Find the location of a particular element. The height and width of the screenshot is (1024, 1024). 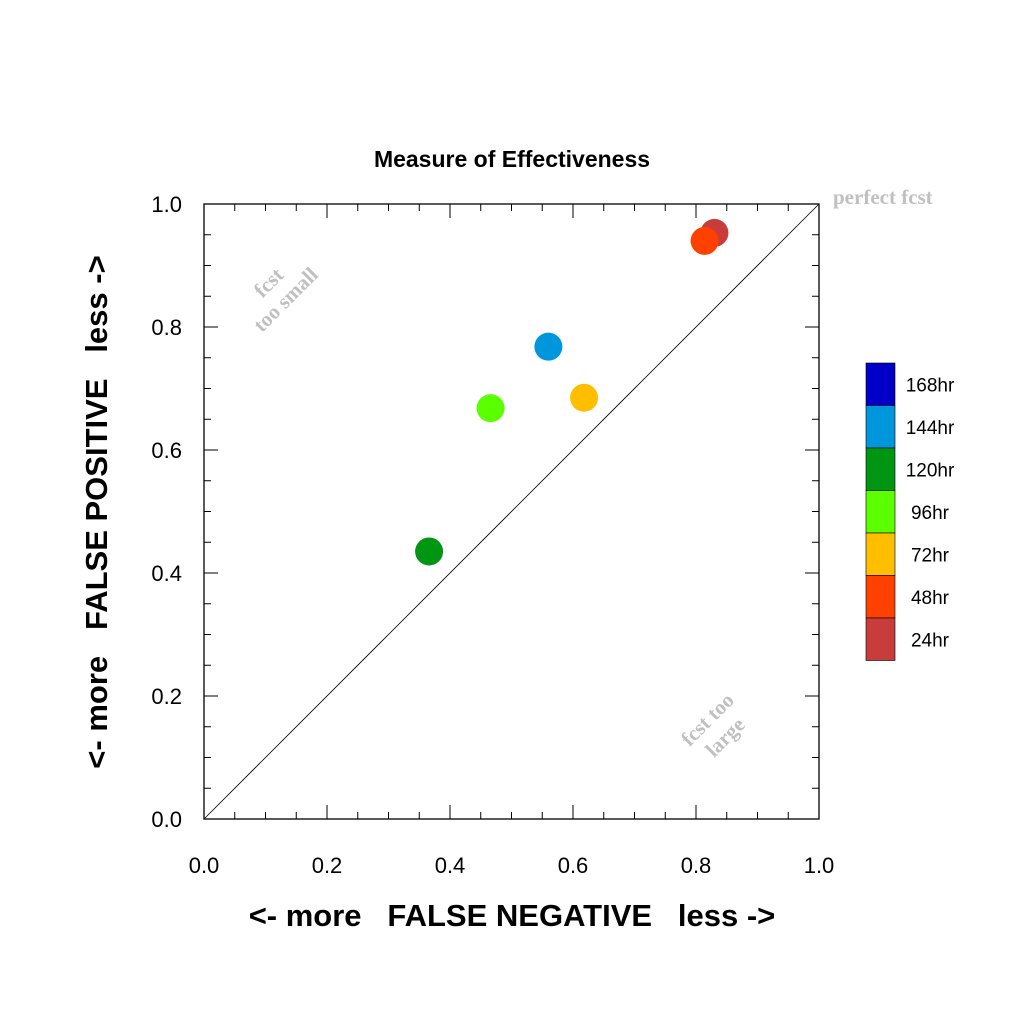

legend-label-48hr: 48hr is located at coordinates (930, 598).